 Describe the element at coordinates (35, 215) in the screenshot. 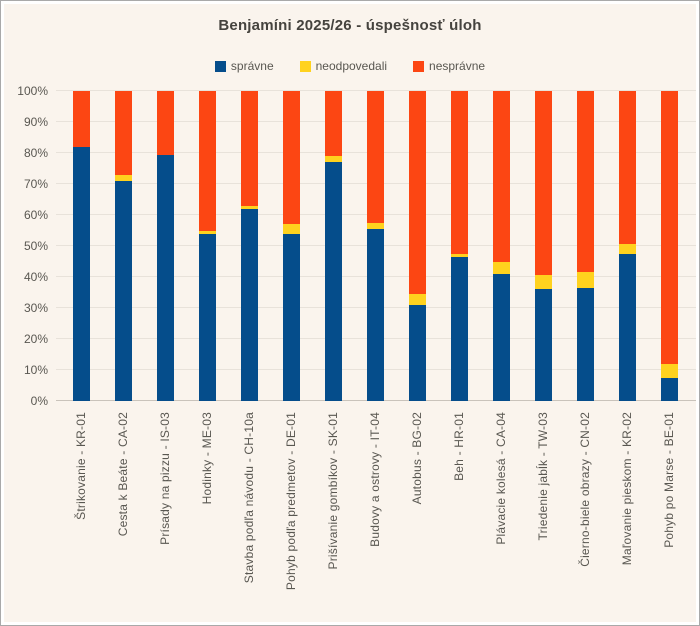

I see `y-tick-label: 60%` at that location.